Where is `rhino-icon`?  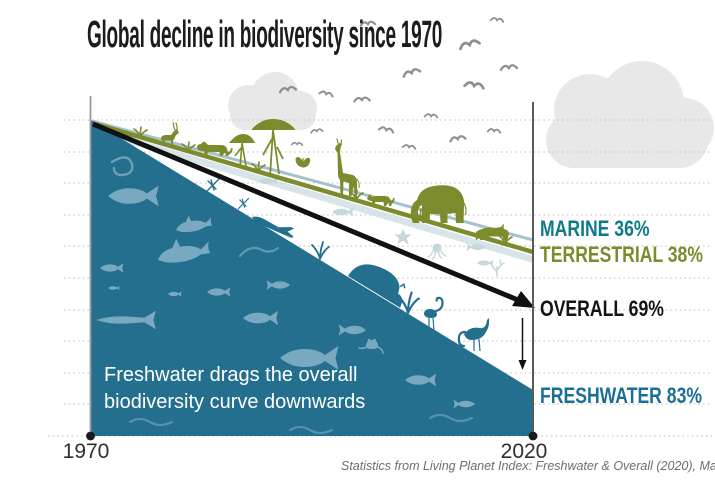
rhino-icon is located at coordinates (492, 231).